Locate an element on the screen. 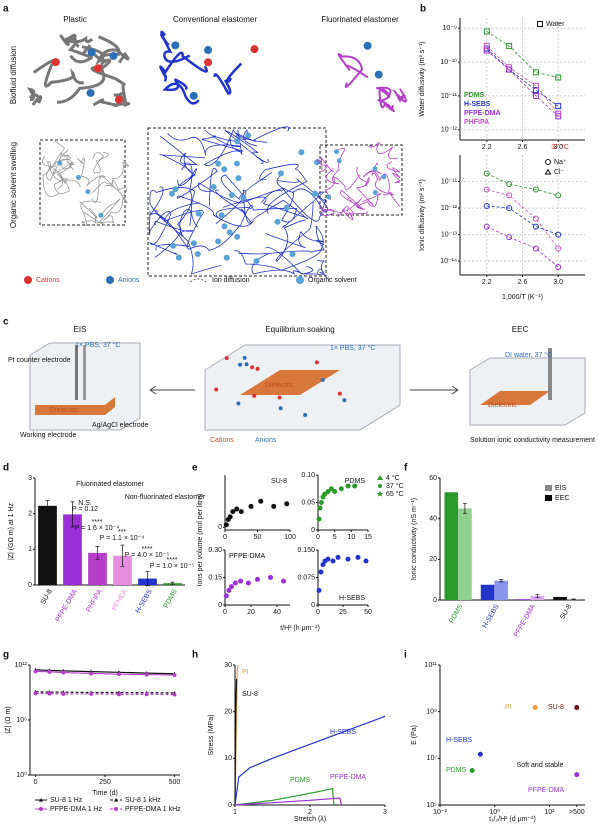  legend-label: Cations is located at coordinates (48, 280).